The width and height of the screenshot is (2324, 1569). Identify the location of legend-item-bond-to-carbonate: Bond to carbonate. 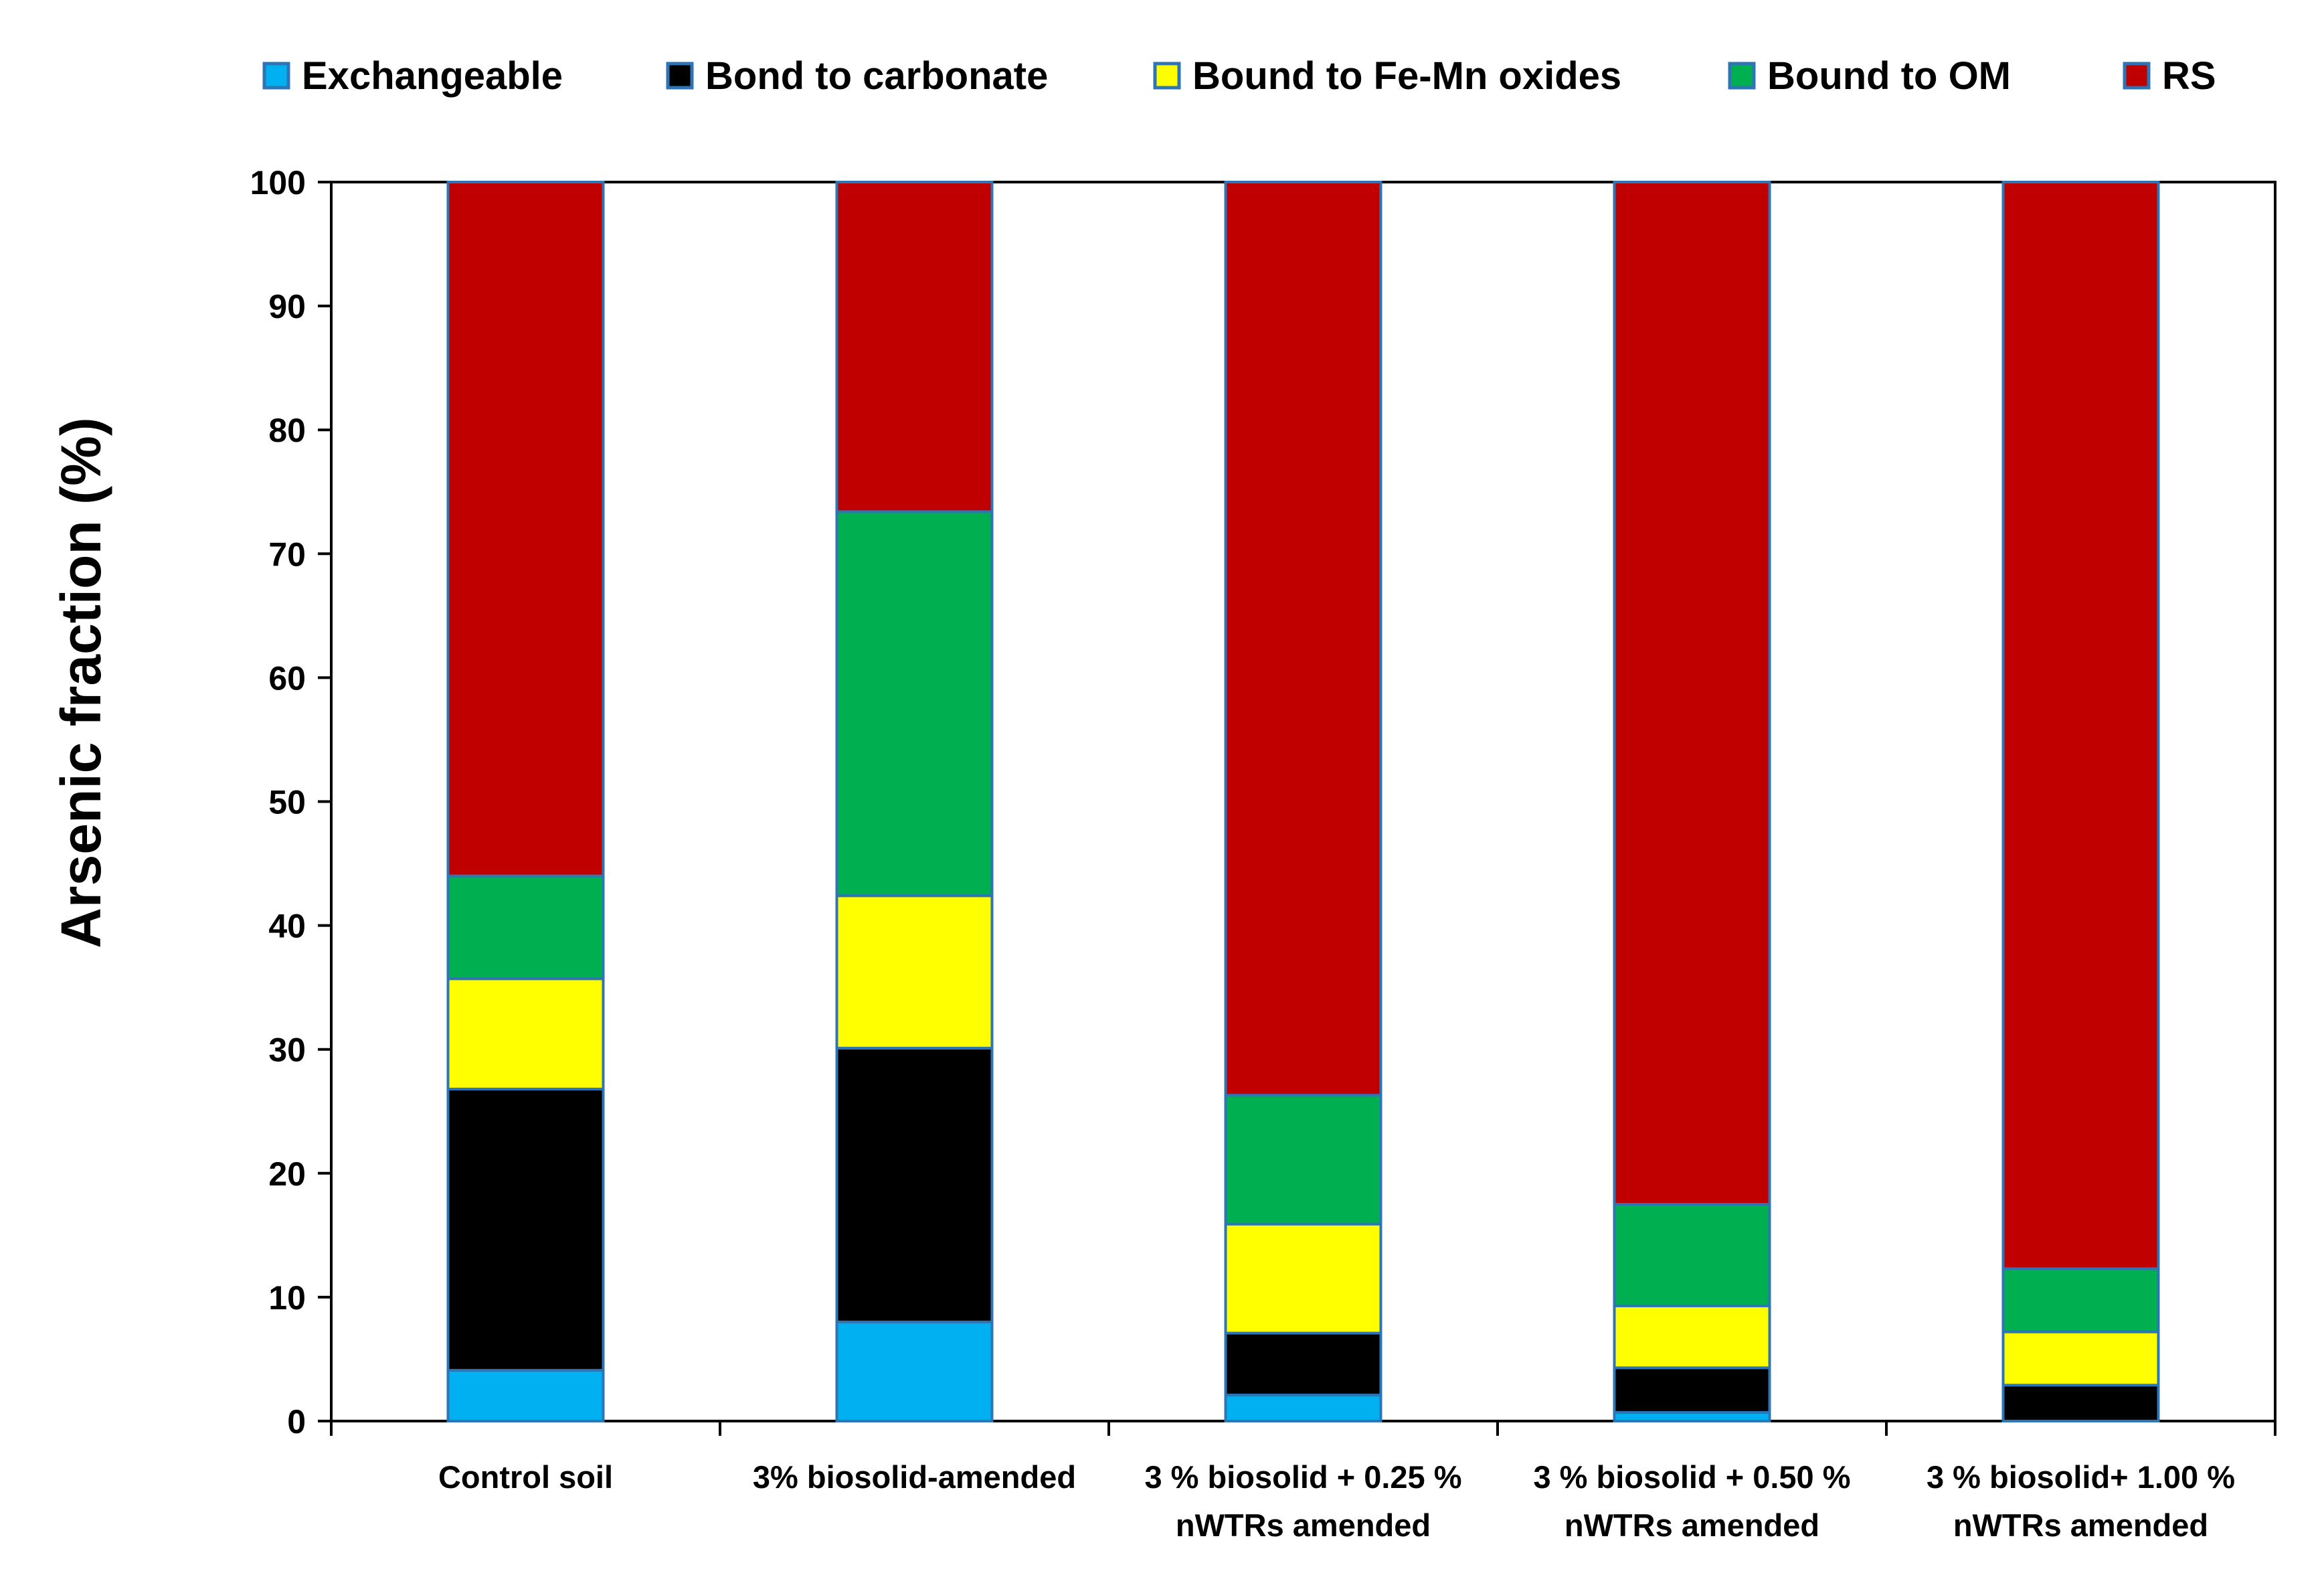
(857, 76).